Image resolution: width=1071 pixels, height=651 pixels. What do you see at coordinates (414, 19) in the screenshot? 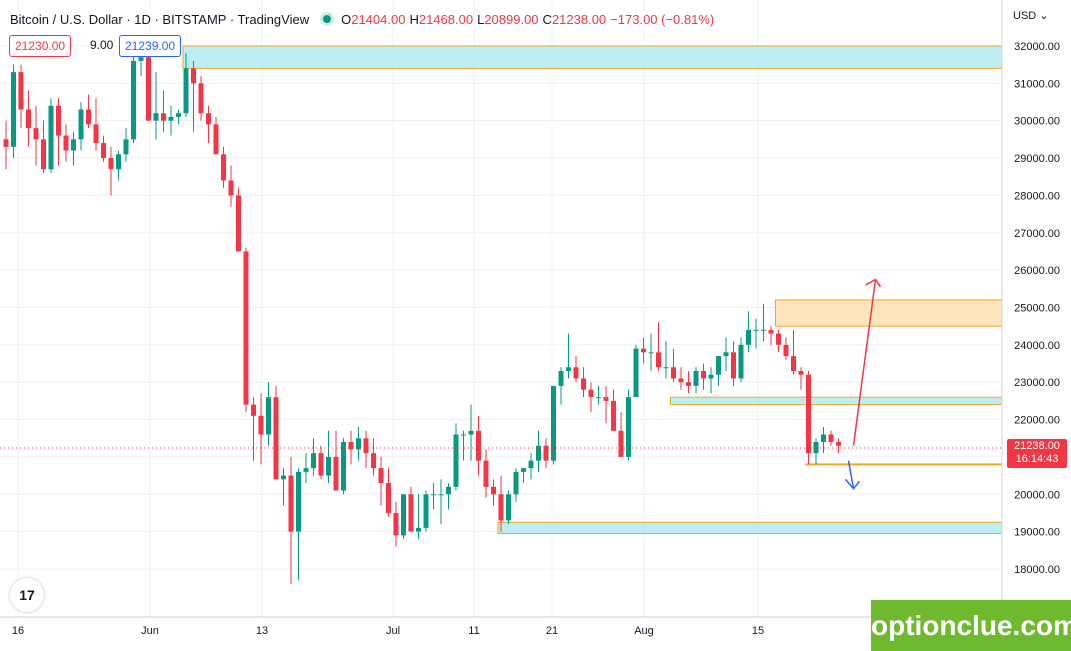
I see `high-label: H` at bounding box center [414, 19].